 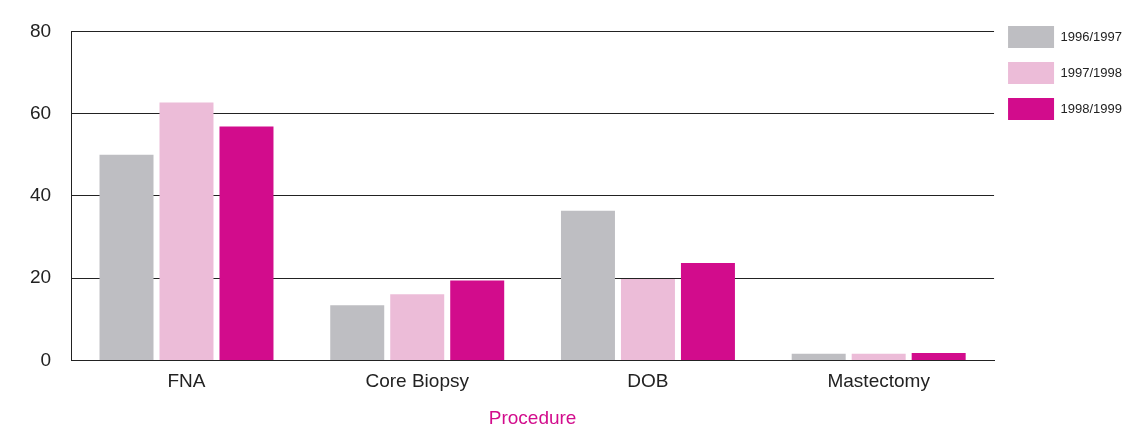 I want to click on x-tick-label: Mastectomy, so click(x=879, y=381).